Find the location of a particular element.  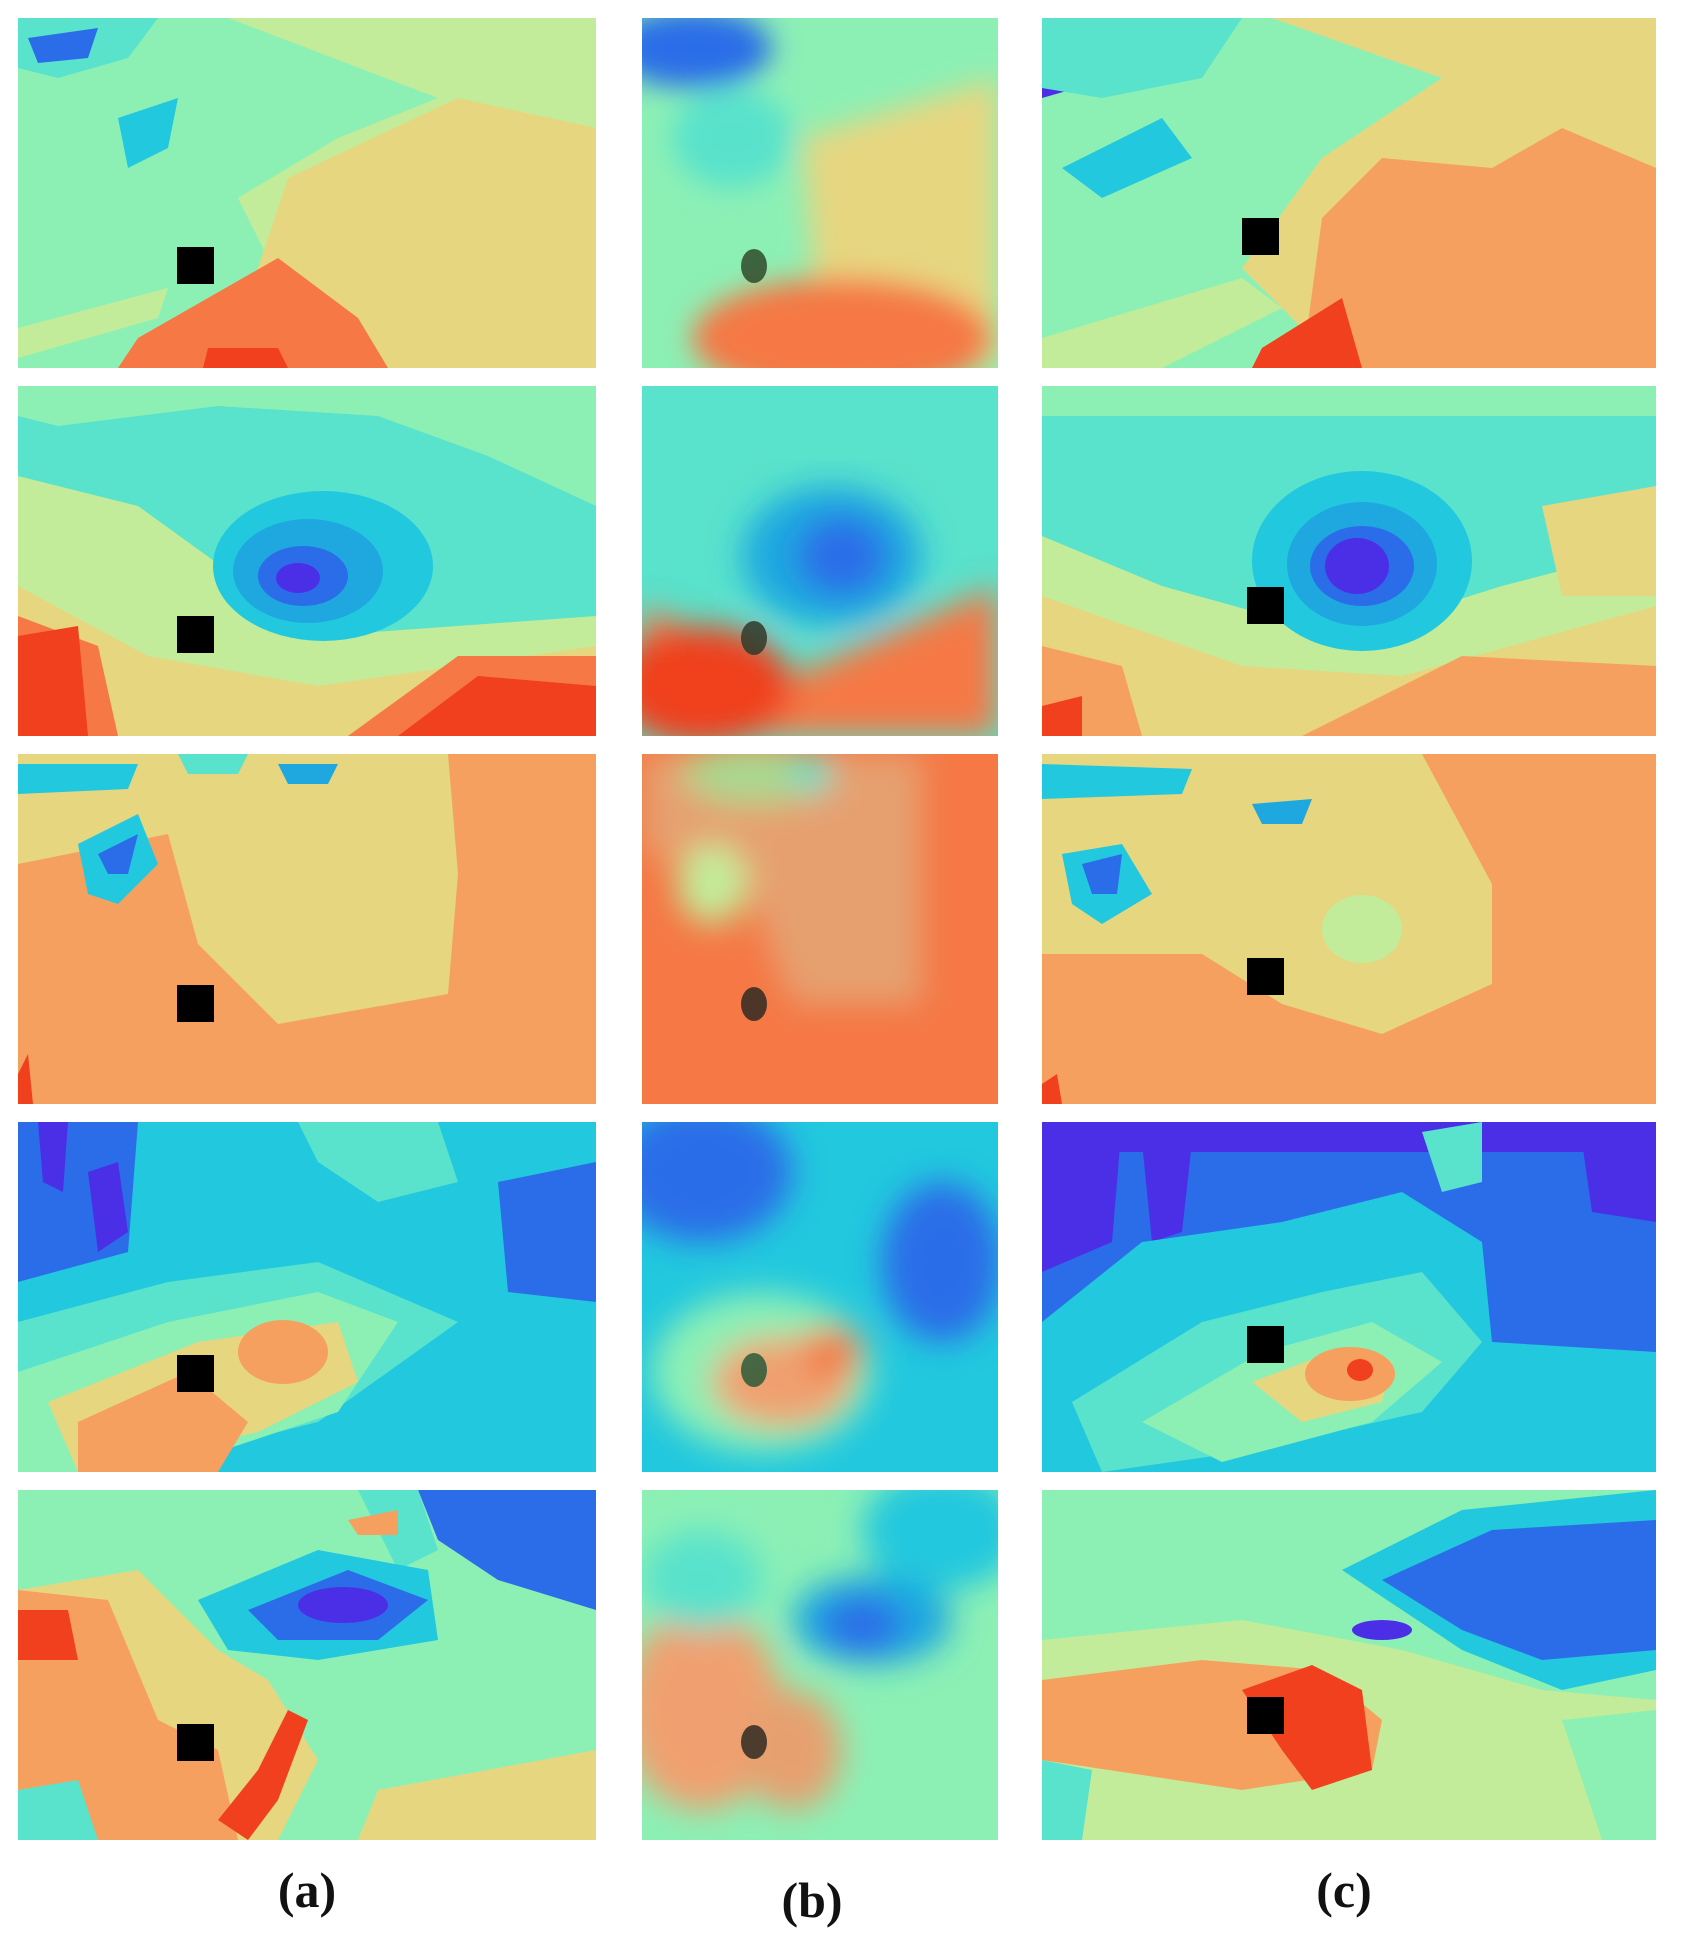

panel-a-row3 is located at coordinates (307, 929).